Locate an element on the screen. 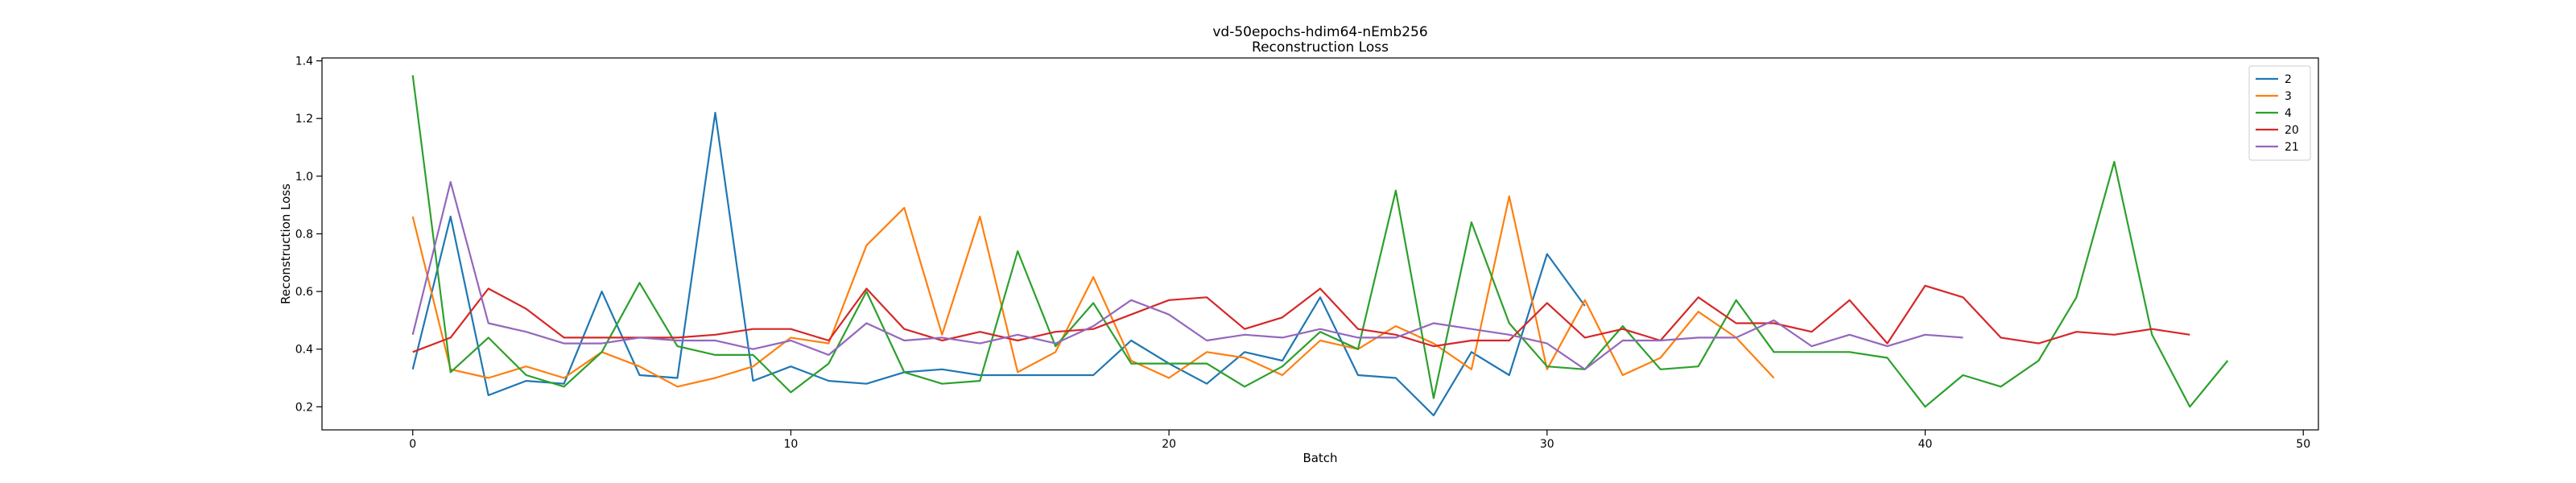 This screenshot has height=483, width=2576. legend-label-3: 3 is located at coordinates (2288, 96).